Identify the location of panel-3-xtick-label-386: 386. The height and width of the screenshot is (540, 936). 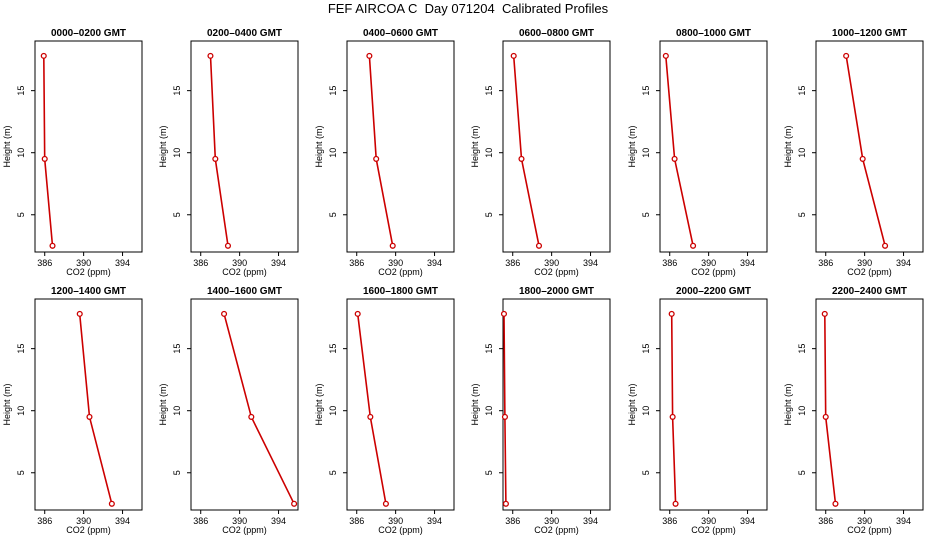
(356, 263).